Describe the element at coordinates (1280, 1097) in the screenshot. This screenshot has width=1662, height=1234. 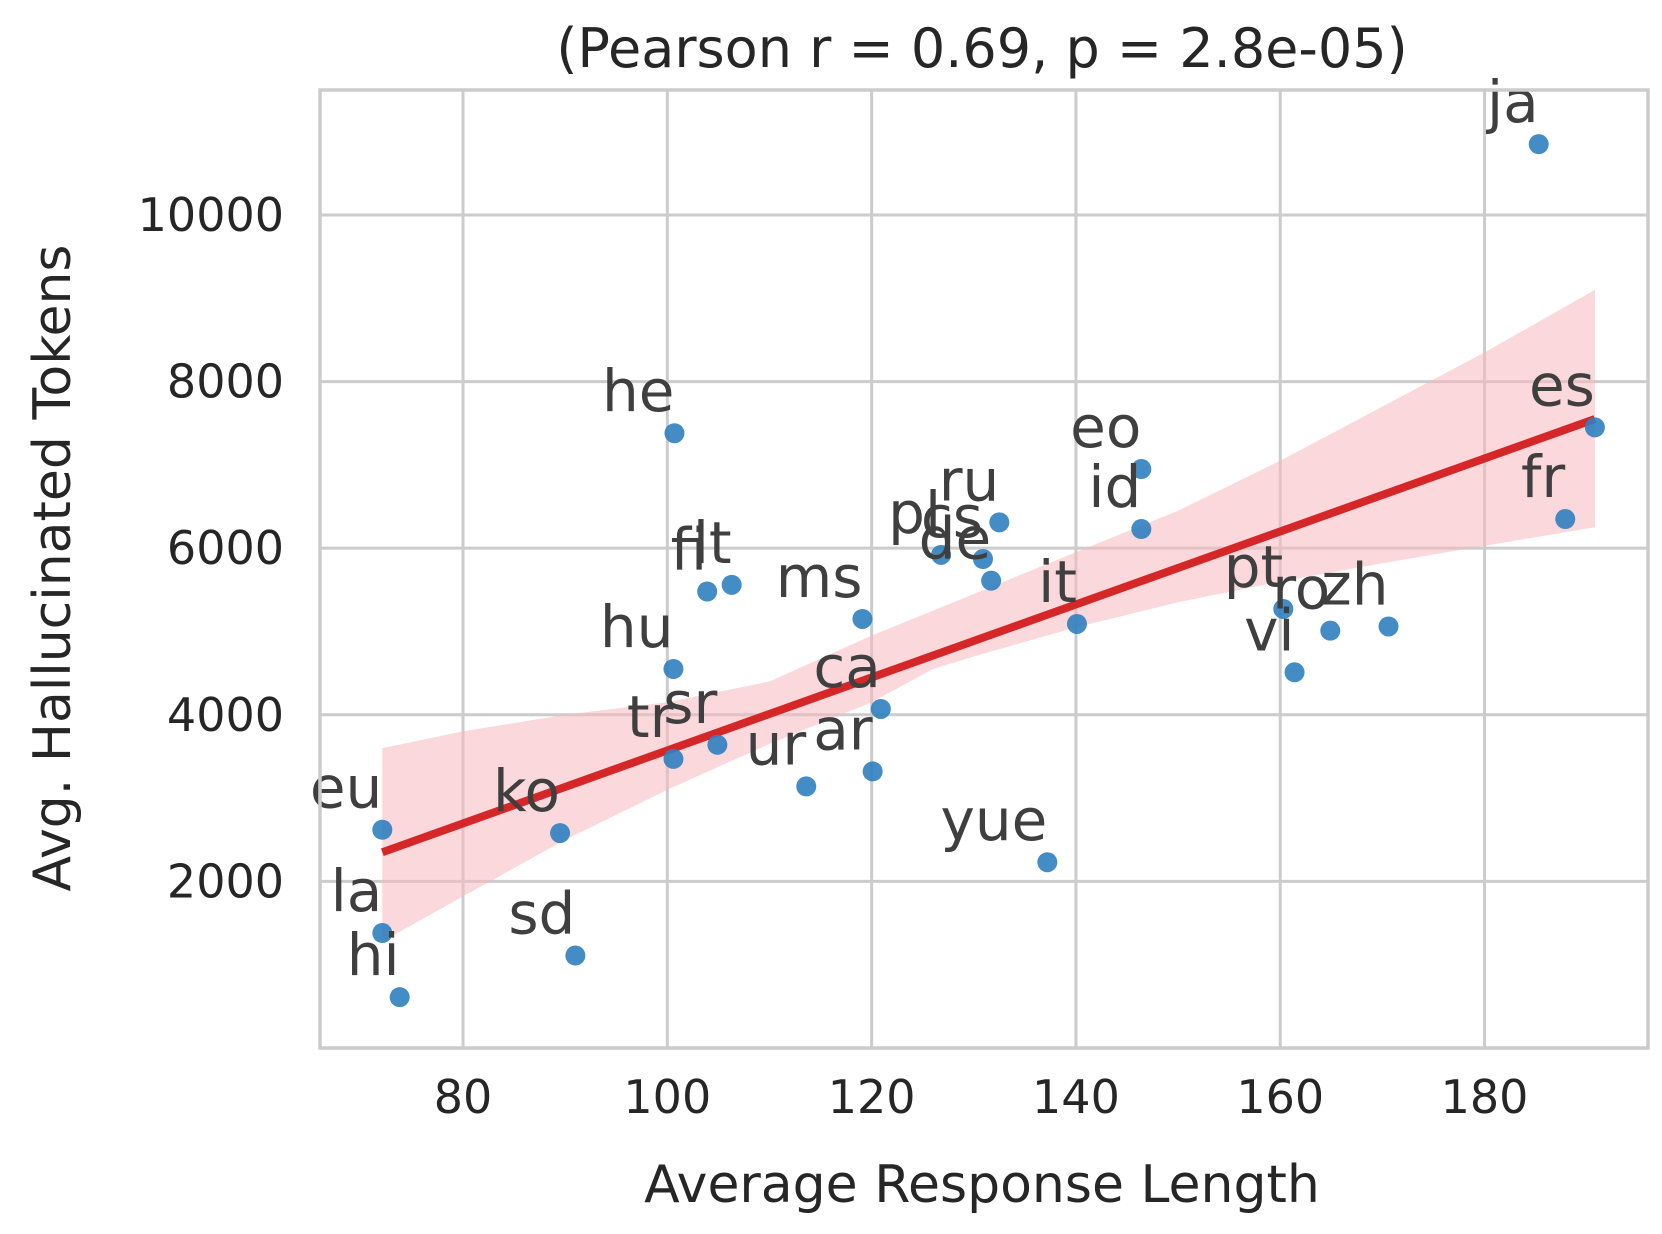
I see `x-tick-label: 160` at that location.